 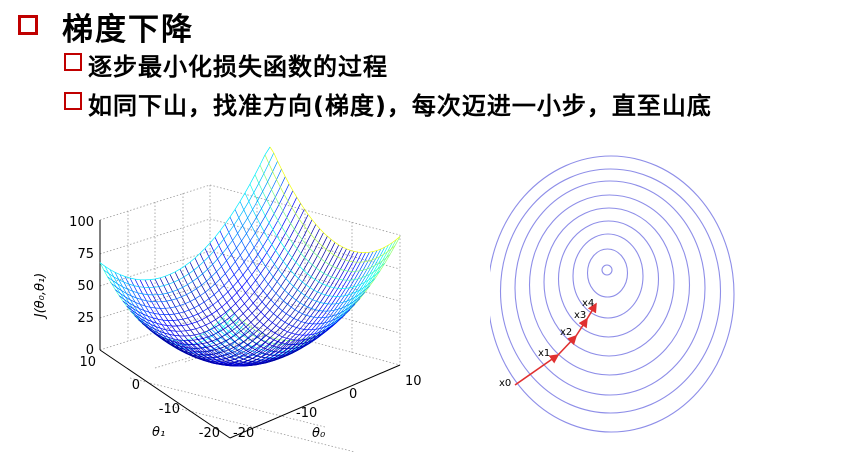 What do you see at coordinates (128, 30) in the screenshot?
I see `slide-title: 梯度下降` at bounding box center [128, 30].